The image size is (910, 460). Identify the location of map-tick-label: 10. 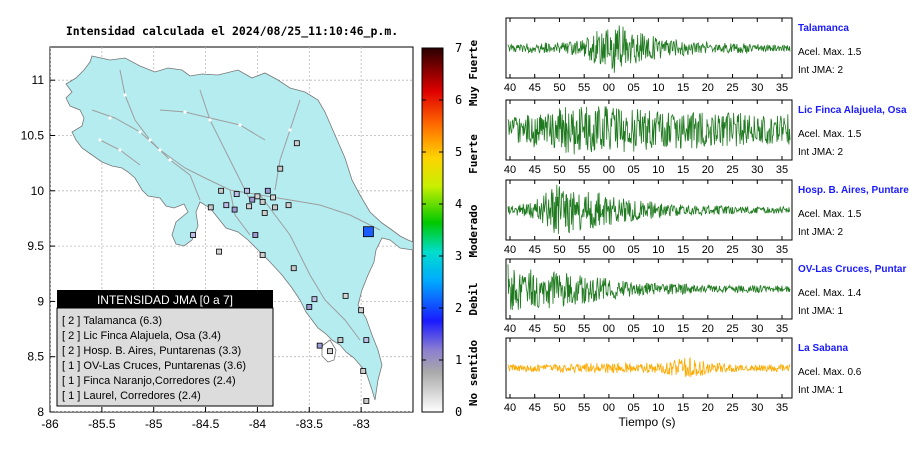
(38, 191).